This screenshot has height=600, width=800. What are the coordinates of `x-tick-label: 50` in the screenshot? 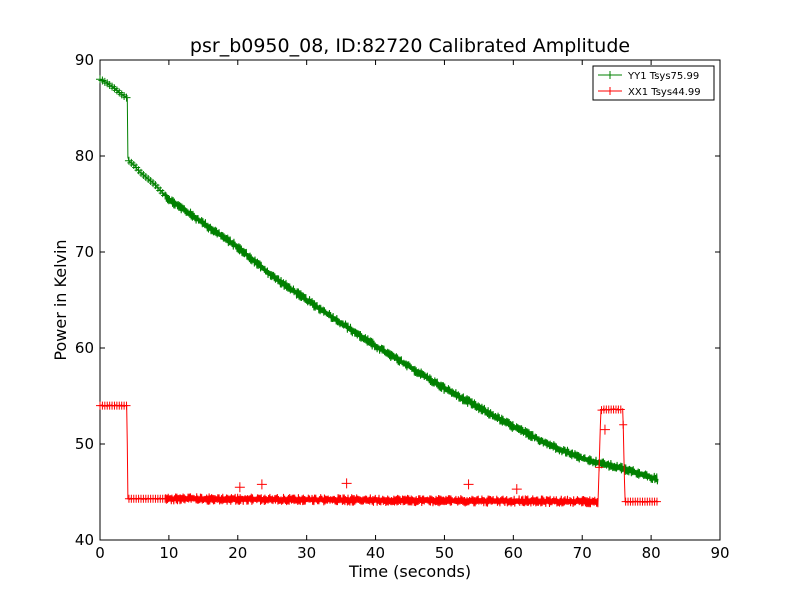 It's located at (444, 553).